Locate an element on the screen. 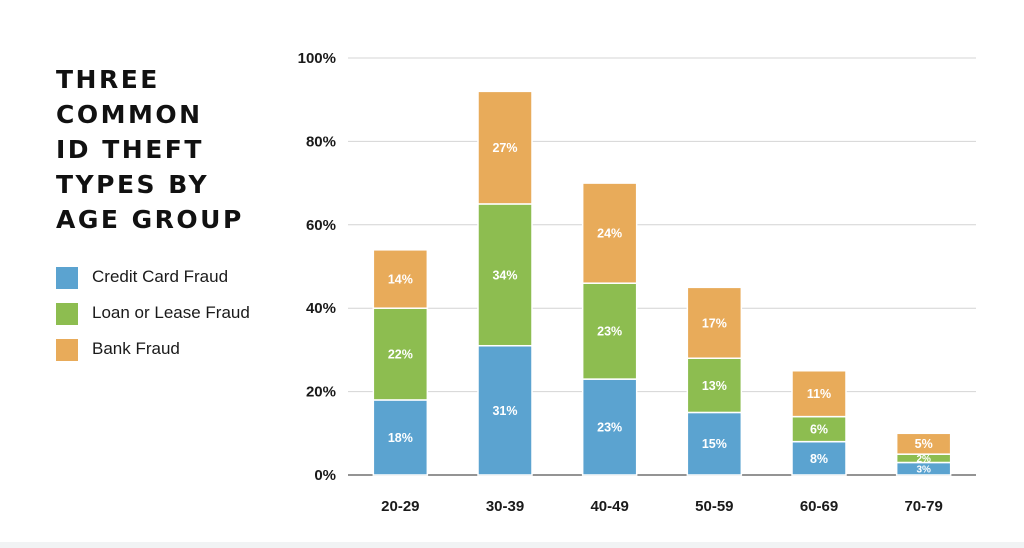 The height and width of the screenshot is (548, 1024). data-label: 22% is located at coordinates (400, 355).